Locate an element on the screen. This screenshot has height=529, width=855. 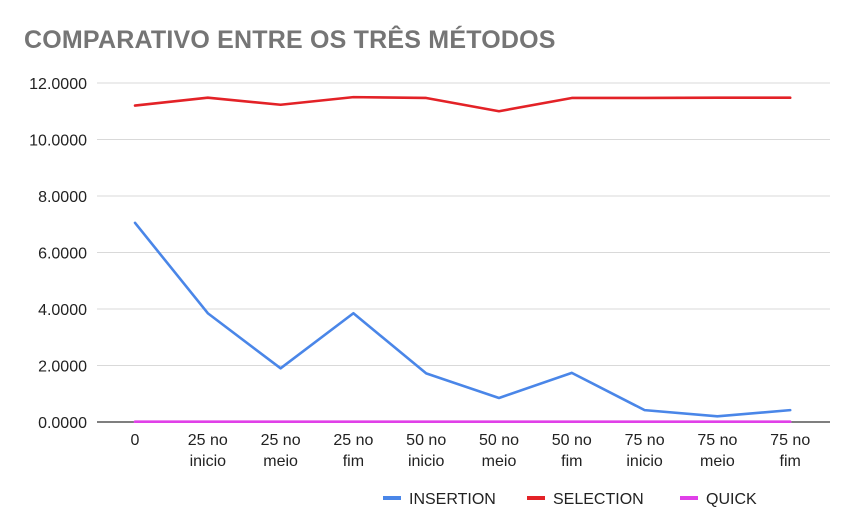
x-tick-label: 50 no fim is located at coordinates (572, 451).